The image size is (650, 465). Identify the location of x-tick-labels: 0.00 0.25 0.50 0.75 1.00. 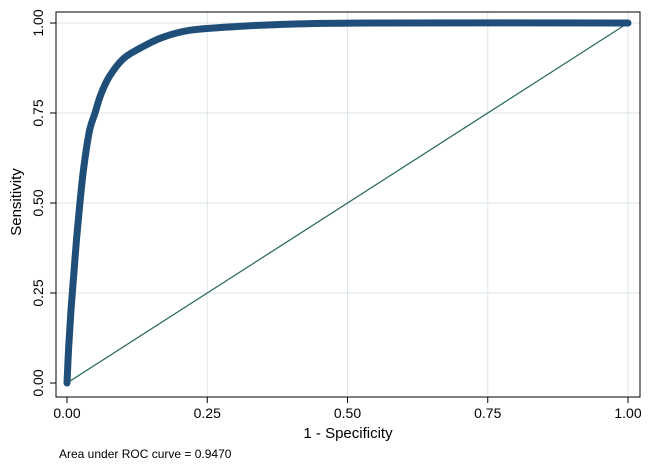
(347, 413).